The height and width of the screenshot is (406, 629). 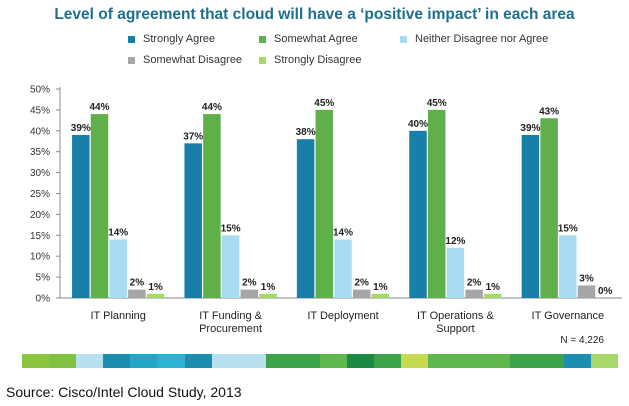 What do you see at coordinates (342, 316) in the screenshot?
I see `category-label: IT Deployment` at bounding box center [342, 316].